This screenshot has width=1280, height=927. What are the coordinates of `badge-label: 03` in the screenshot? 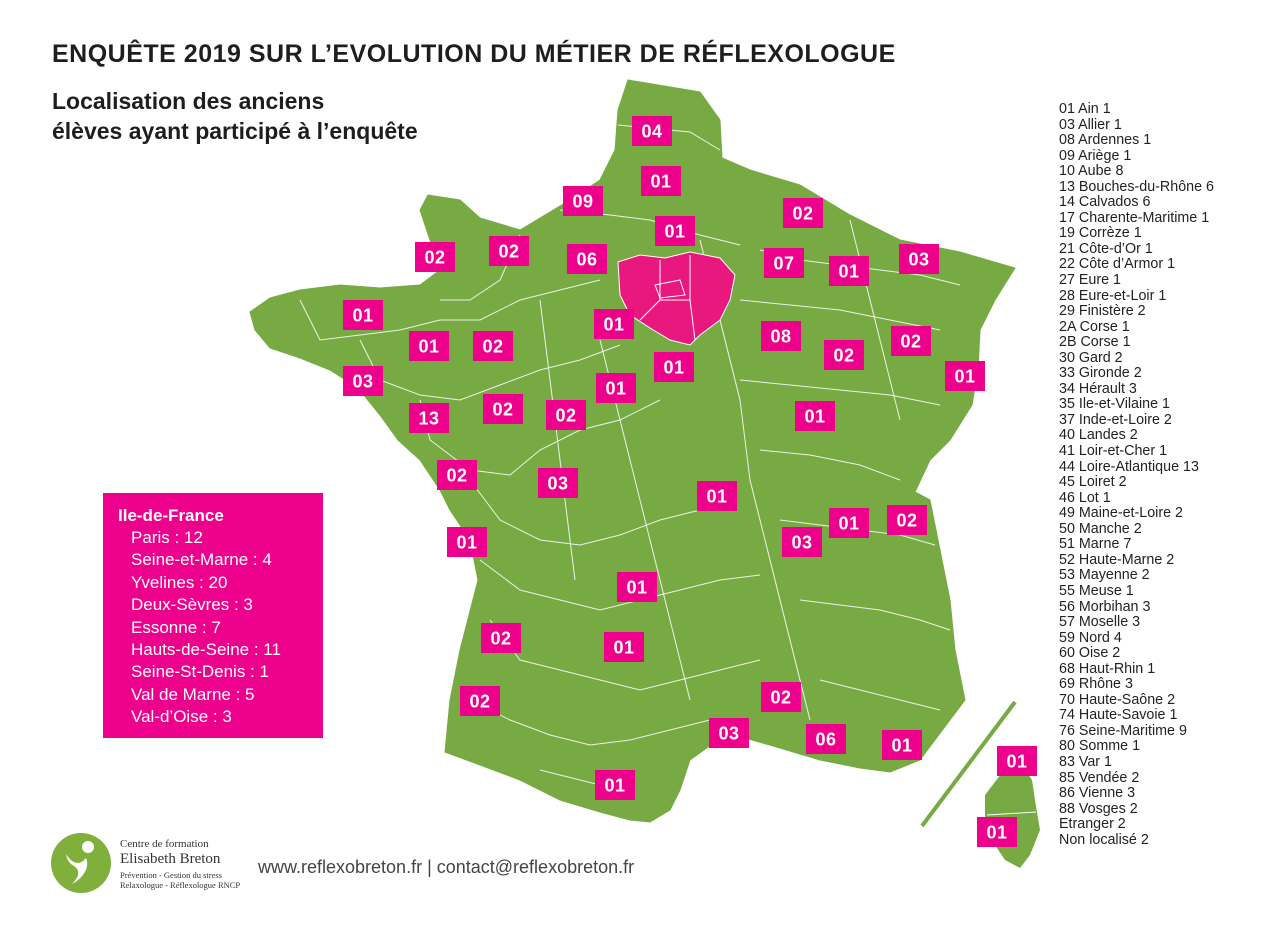 It's located at (918, 260).